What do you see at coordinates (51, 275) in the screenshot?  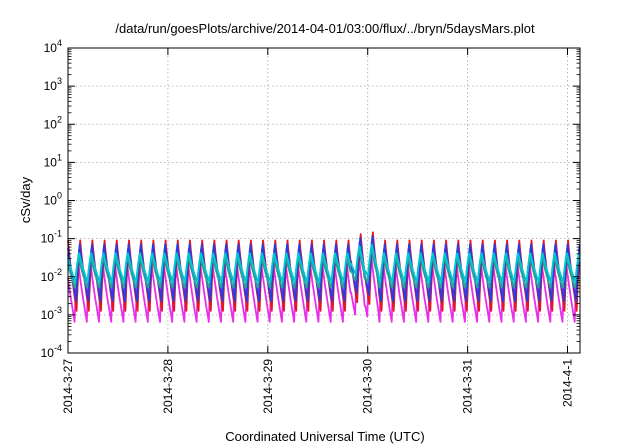 I see `y-tick-label: 10⁻²` at bounding box center [51, 275].